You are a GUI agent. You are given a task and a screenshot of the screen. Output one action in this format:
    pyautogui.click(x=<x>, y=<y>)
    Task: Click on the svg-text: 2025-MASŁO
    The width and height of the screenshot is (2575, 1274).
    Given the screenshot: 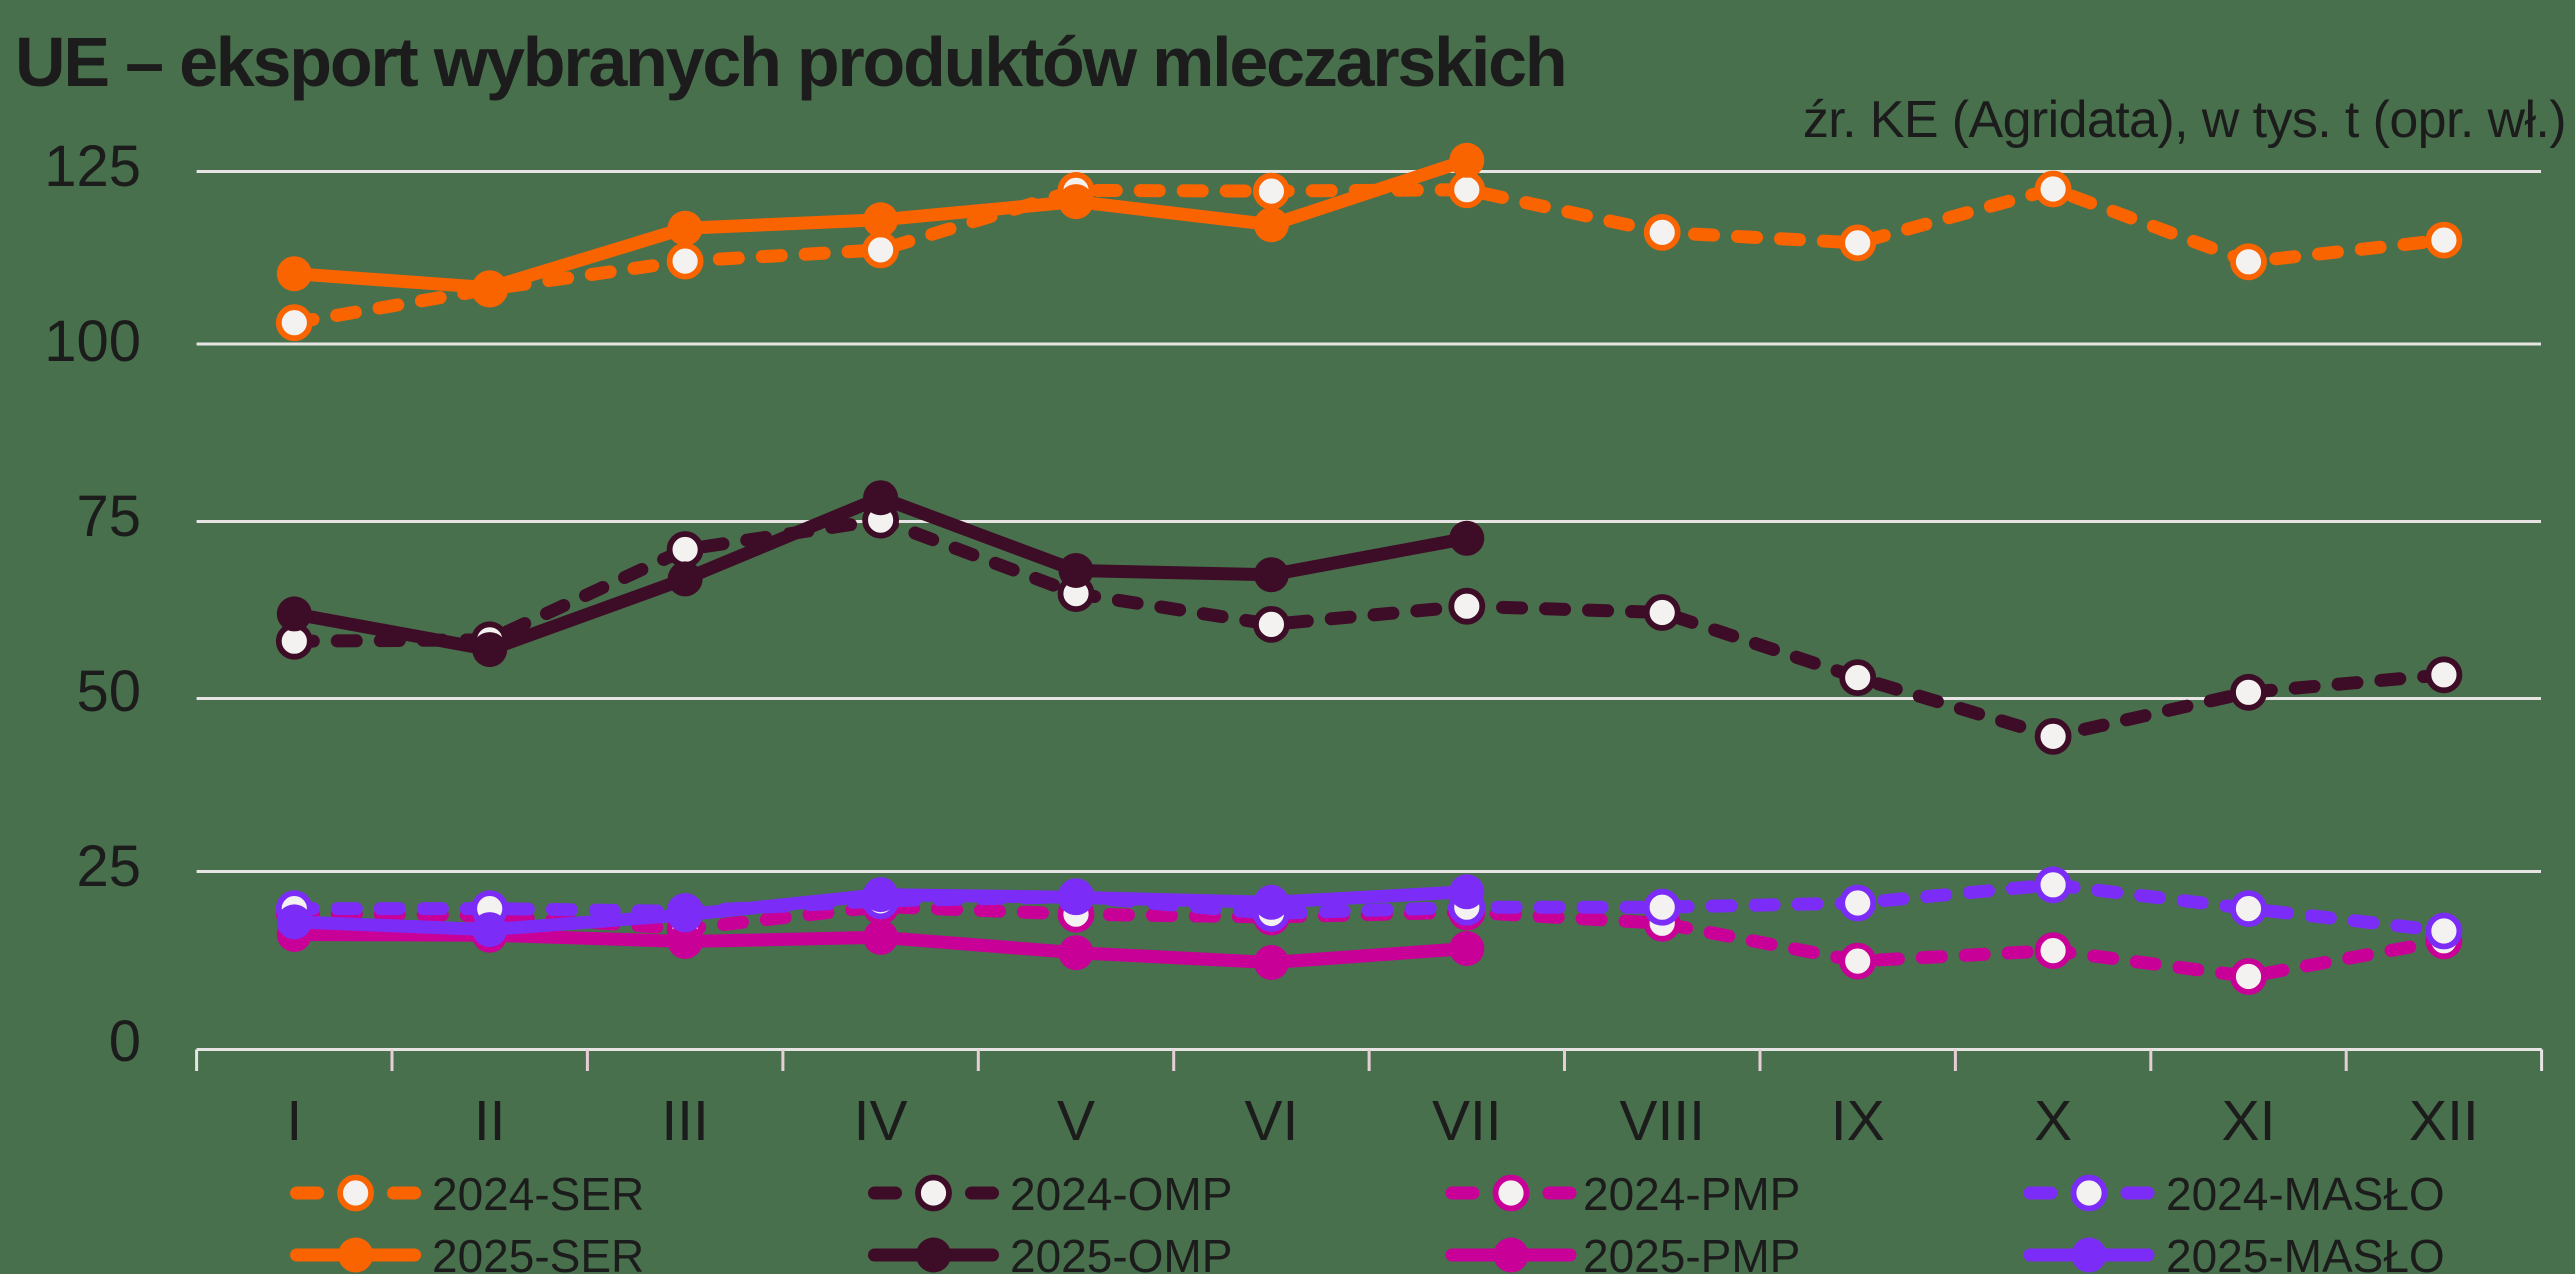 What is the action you would take?
    pyautogui.click(x=2305, y=1252)
    